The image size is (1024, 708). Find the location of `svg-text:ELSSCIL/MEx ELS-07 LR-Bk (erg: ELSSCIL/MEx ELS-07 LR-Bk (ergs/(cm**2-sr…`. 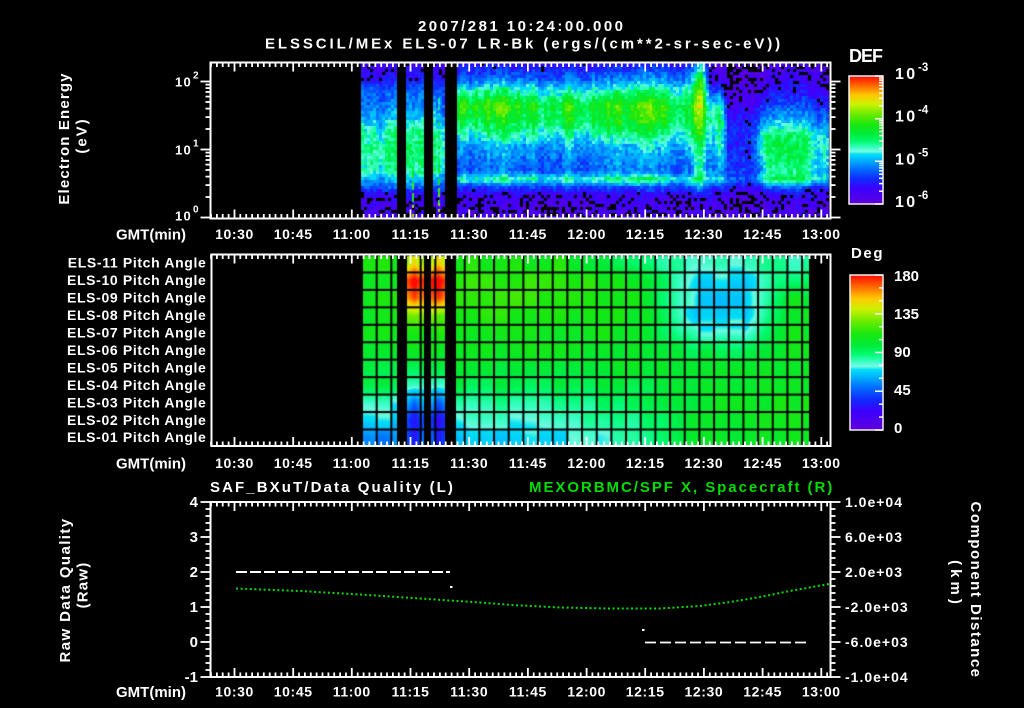

svg-text:ELSSCIL/MEx ELS-07 LR-Bk (erg: ELSSCIL/MEx ELS-07 LR-Bk (ergs/(cm**2-sr… is located at coordinates (524, 44).